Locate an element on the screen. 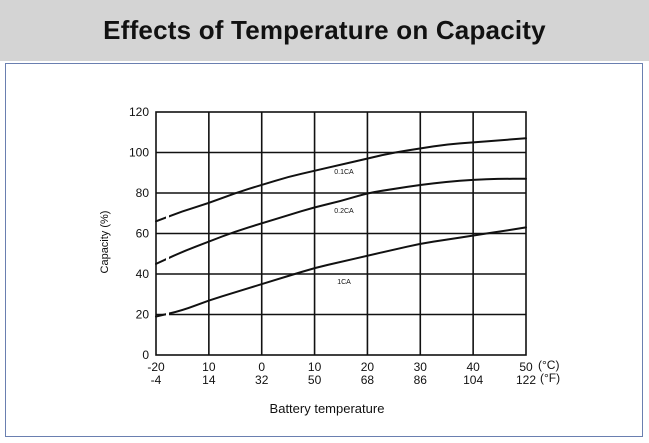  x-tick-label-celsius: 40 is located at coordinates (473, 367).